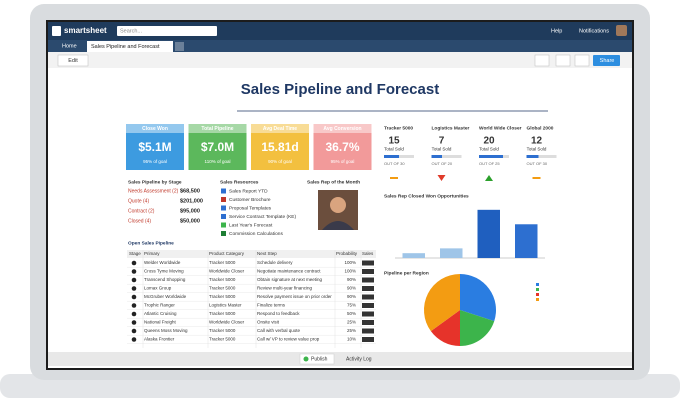  What do you see at coordinates (69, 46) in the screenshot?
I see `home-tab: Home` at bounding box center [69, 46].